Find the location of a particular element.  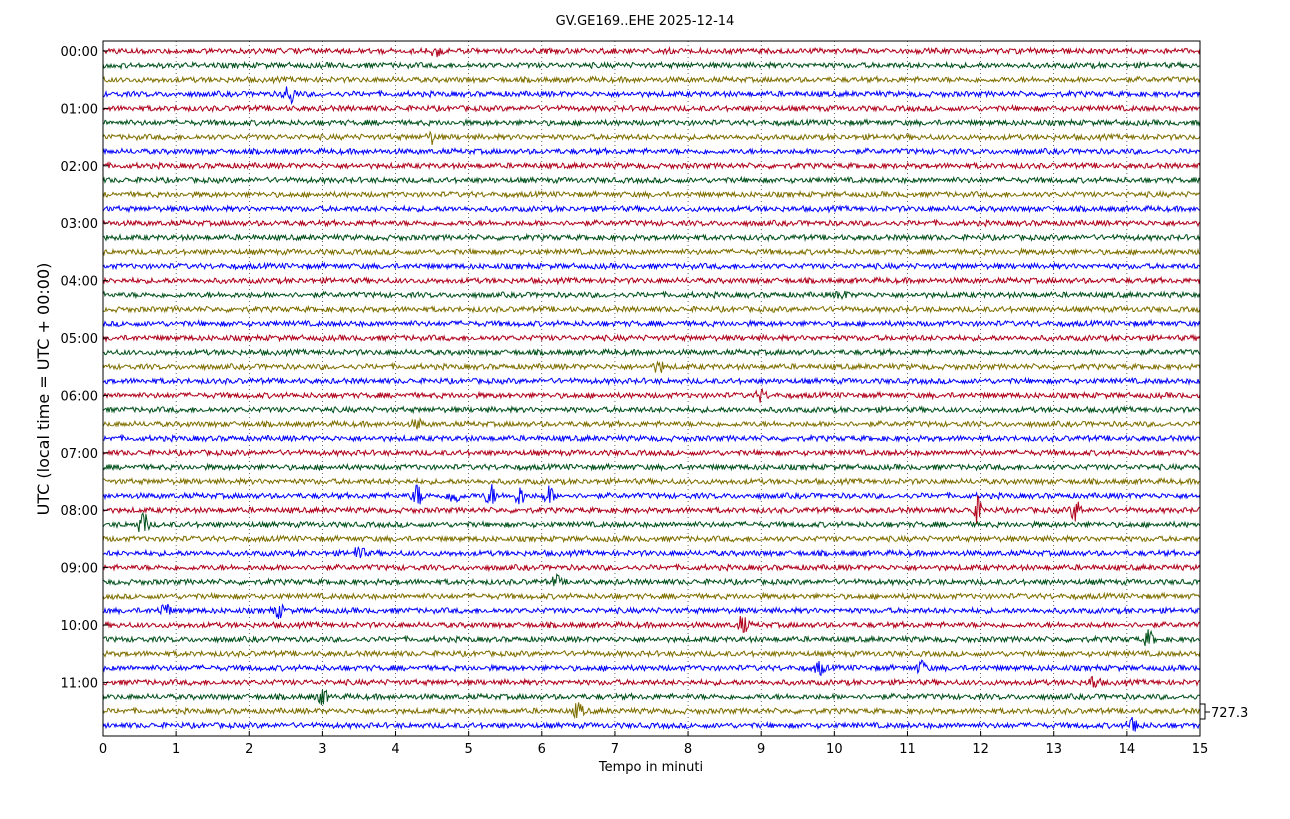

x-tick-label: 8 is located at coordinates (688, 749).